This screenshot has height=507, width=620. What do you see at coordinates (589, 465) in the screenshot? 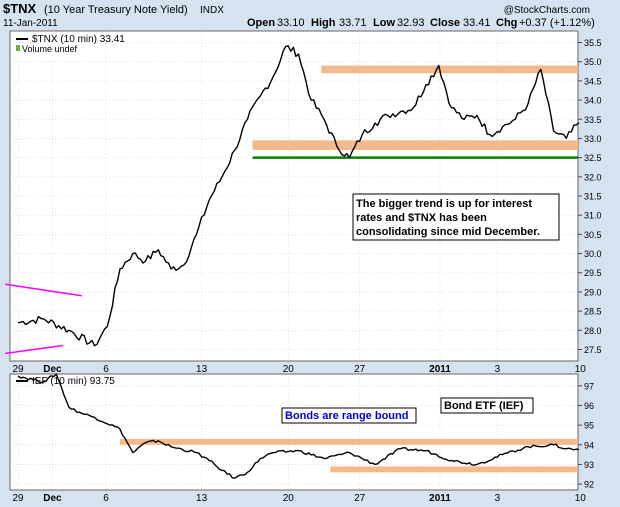
I see `y-tick-label: 93` at bounding box center [589, 465].